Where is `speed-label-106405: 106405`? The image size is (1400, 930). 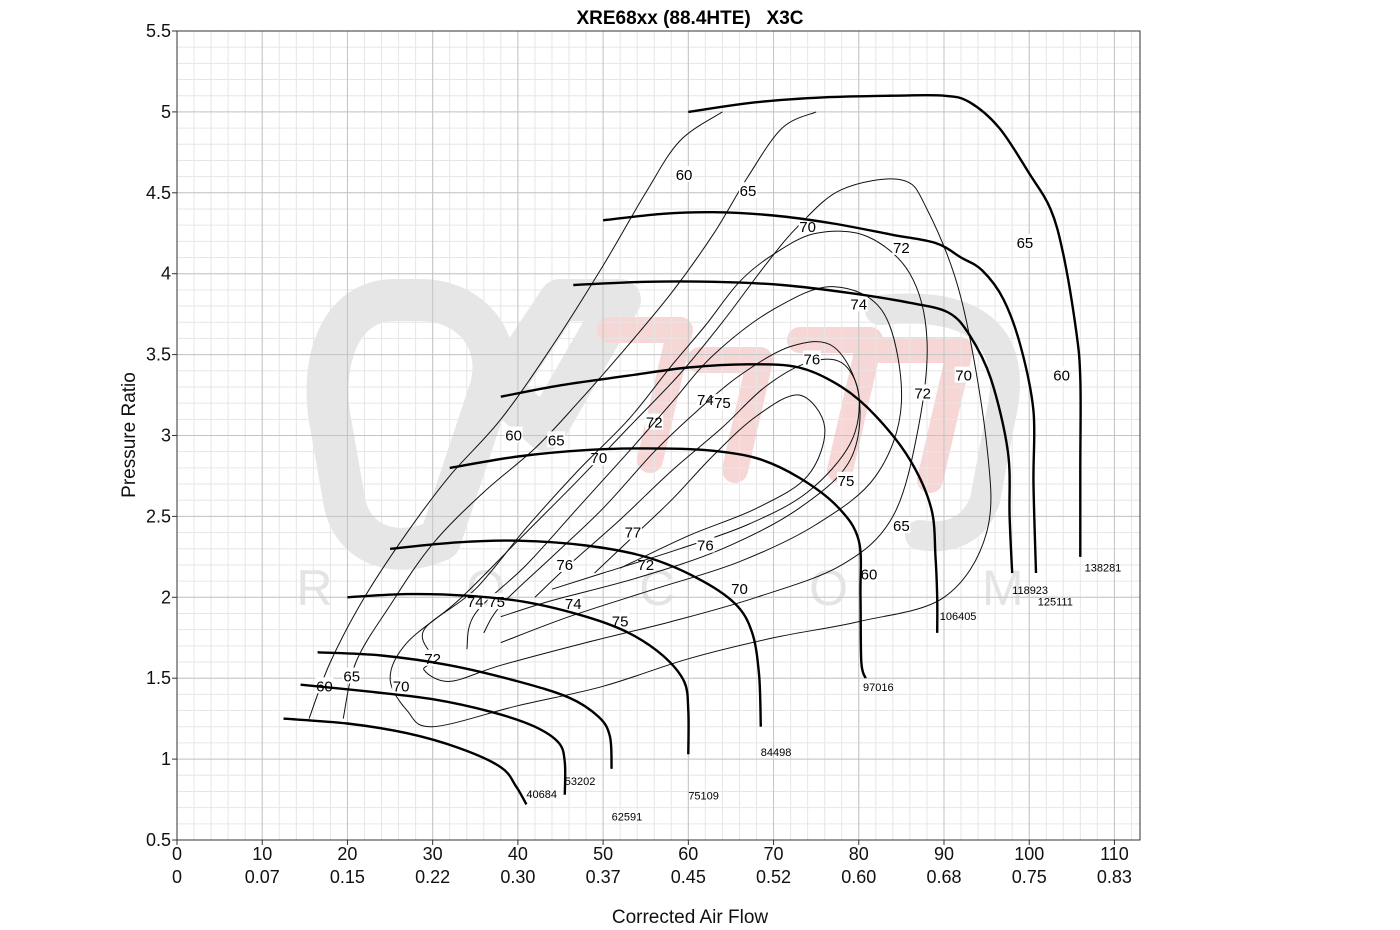
speed-label-106405: 106405 is located at coordinates (958, 617).